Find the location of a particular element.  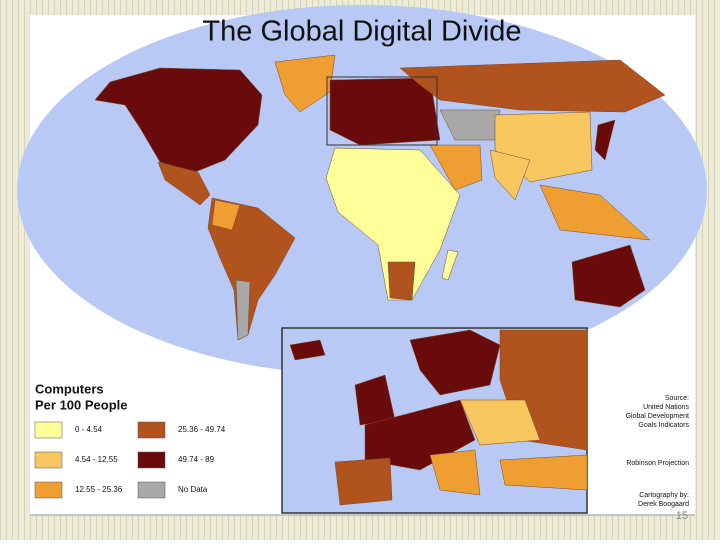

middle-east is located at coordinates (456, 167).